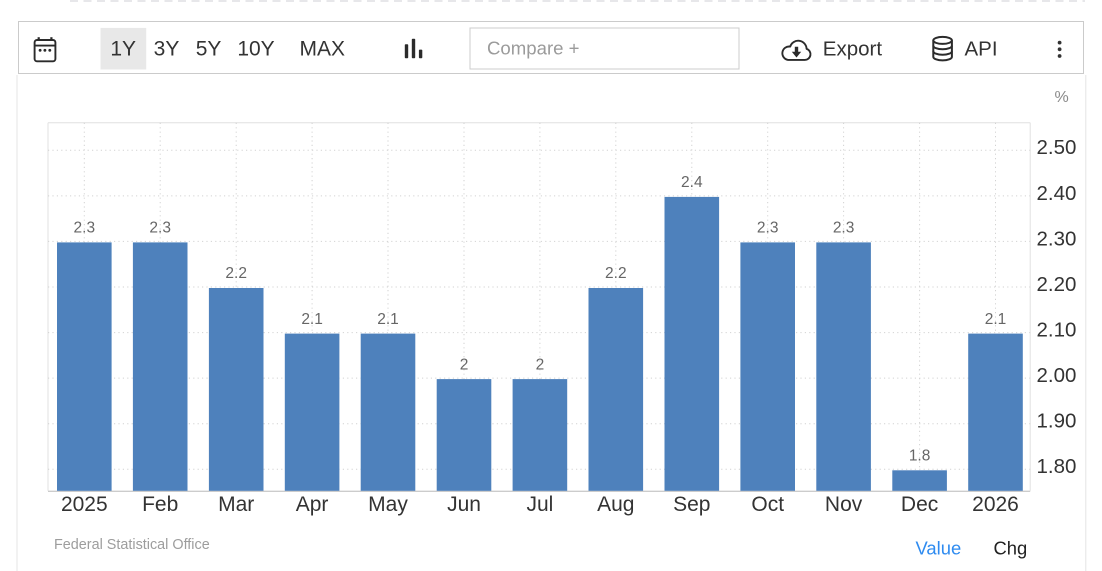  What do you see at coordinates (132, 545) in the screenshot?
I see `svg-text: Federal Statistical Office` at bounding box center [132, 545].